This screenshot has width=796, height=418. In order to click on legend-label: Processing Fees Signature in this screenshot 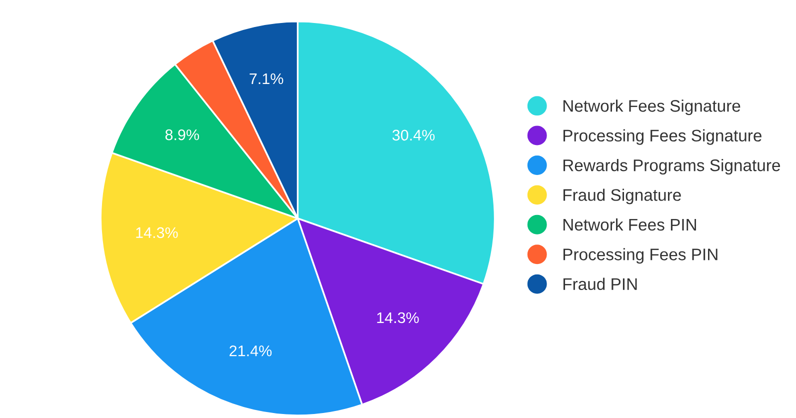, I will do `click(662, 137)`.